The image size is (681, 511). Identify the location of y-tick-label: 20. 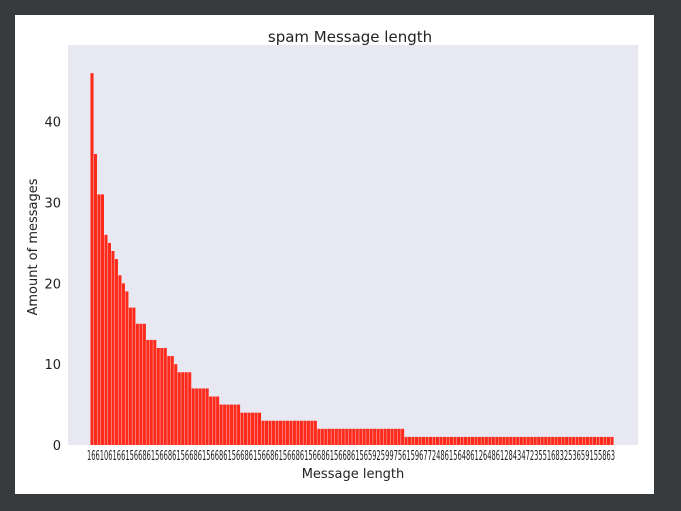
(52, 284).